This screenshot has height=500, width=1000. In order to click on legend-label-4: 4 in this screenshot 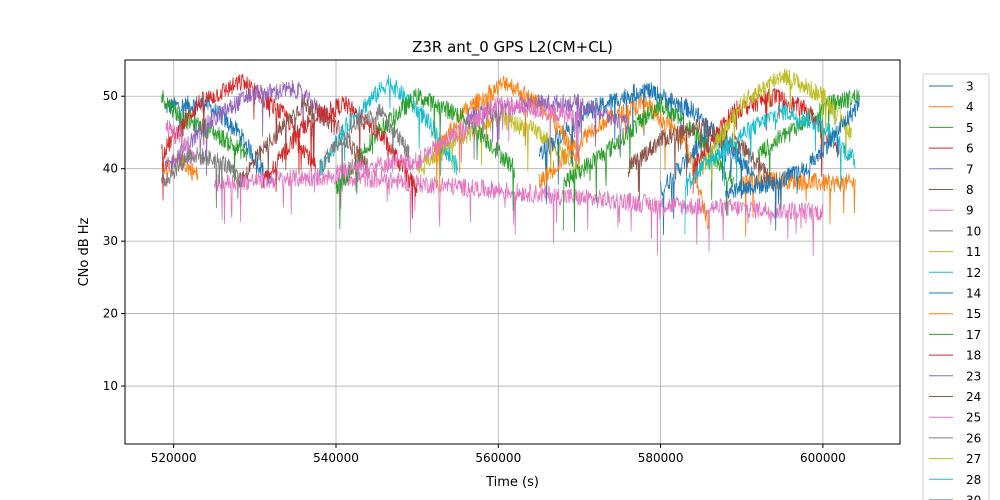, I will do `click(970, 107)`.